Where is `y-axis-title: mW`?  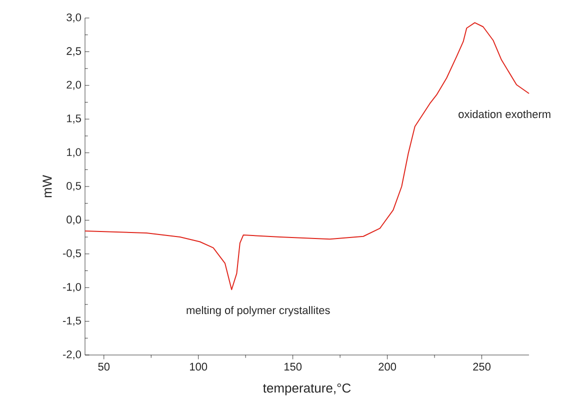
y-axis-title: mW is located at coordinates (47, 186).